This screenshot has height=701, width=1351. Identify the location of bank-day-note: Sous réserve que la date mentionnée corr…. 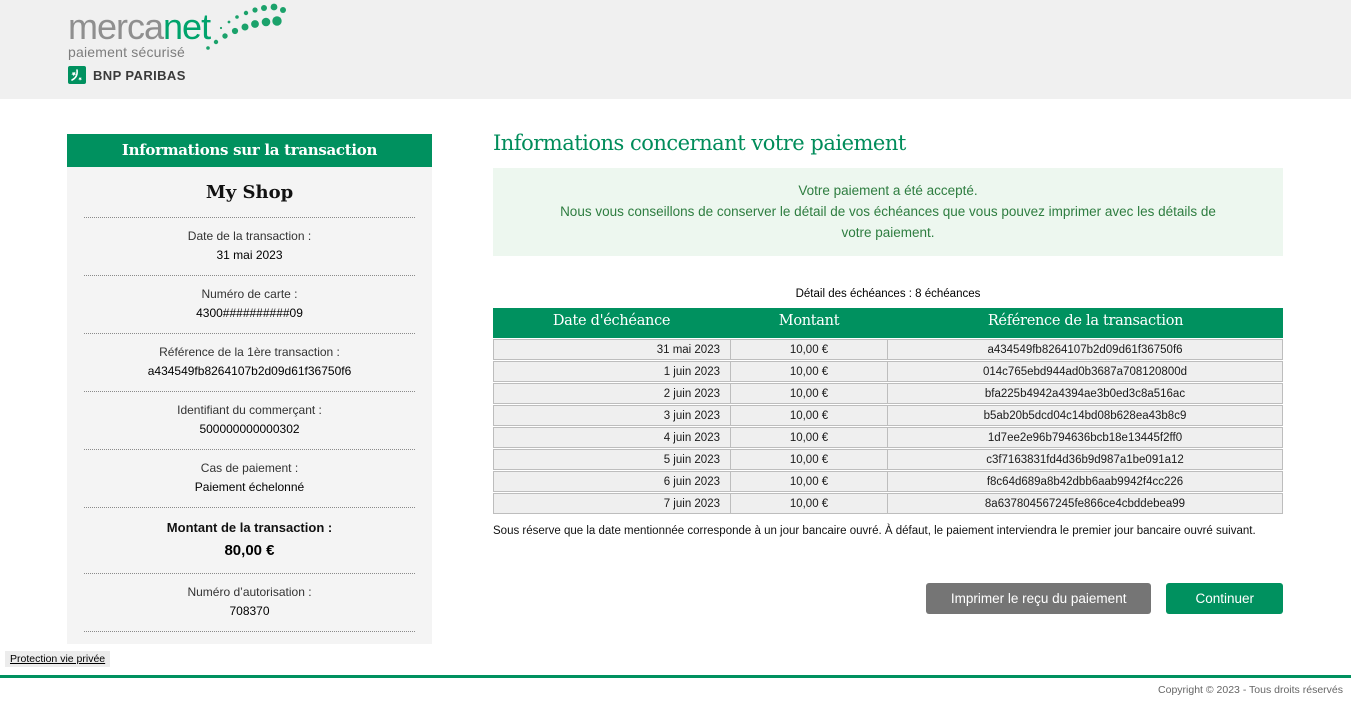
(874, 531).